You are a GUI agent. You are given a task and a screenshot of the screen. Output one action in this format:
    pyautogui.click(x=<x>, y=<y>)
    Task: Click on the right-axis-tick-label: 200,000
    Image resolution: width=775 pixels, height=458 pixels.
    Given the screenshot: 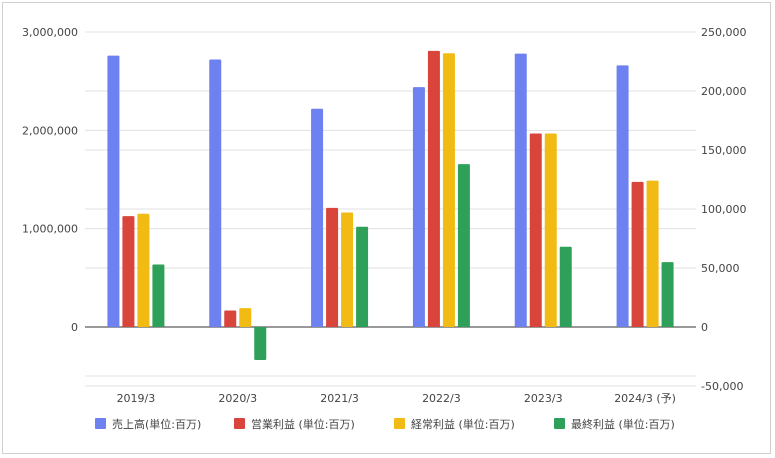 What is the action you would take?
    pyautogui.click(x=724, y=91)
    